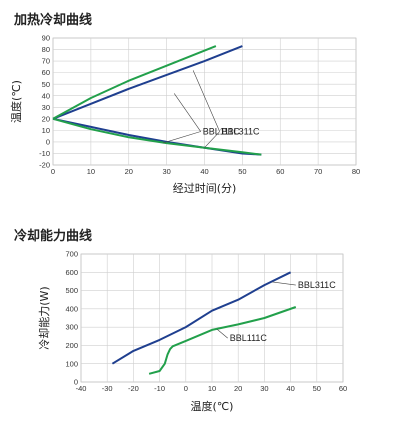  What do you see at coordinates (71, 290) in the screenshot?
I see `y-tick-label: 500` at bounding box center [71, 290].